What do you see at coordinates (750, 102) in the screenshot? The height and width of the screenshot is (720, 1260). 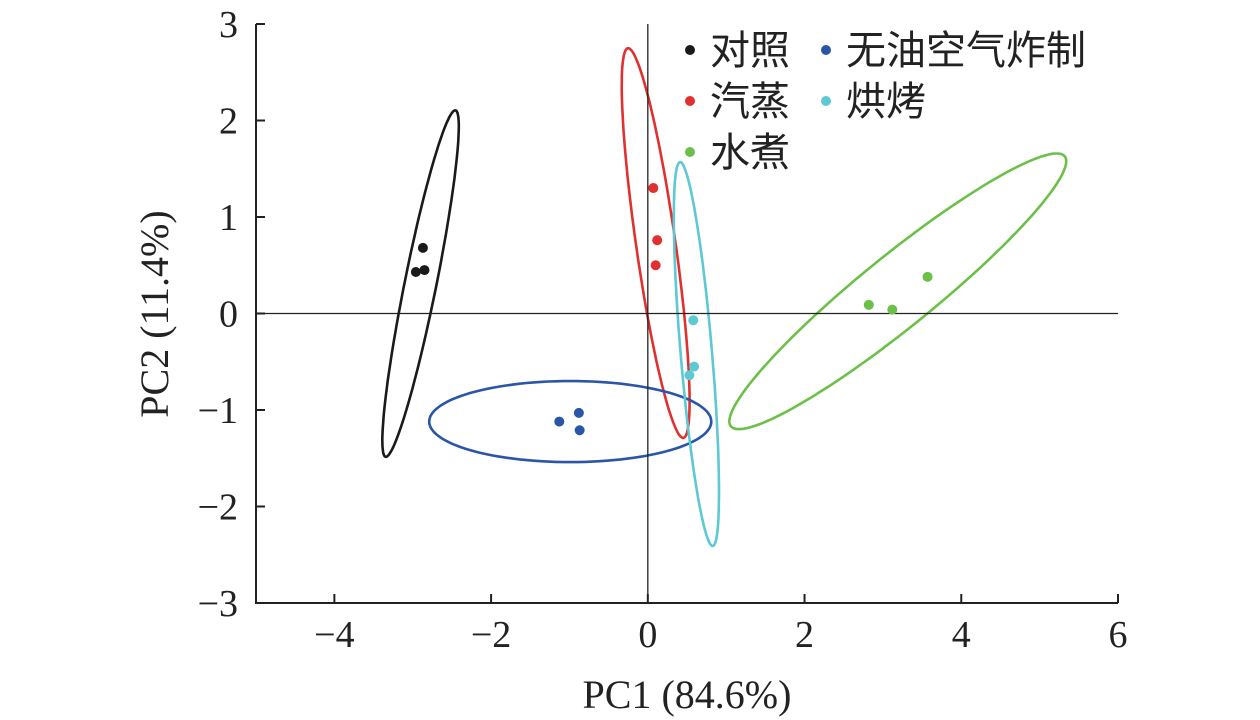 I see `legend-label: 汽蒸` at bounding box center [750, 102].